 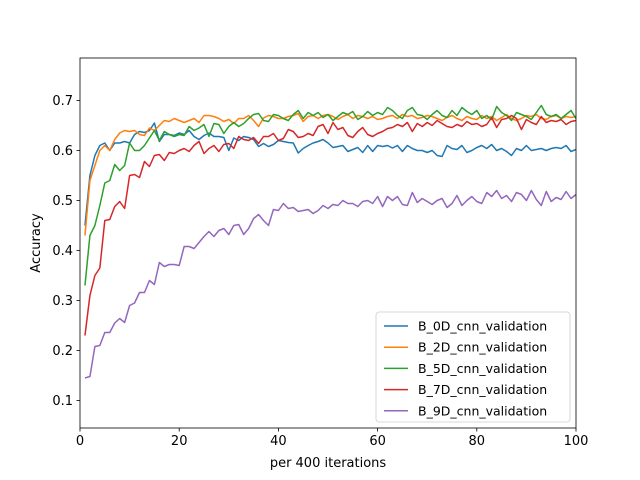 What do you see at coordinates (377, 441) in the screenshot?
I see `x-tick-label: 60` at bounding box center [377, 441].